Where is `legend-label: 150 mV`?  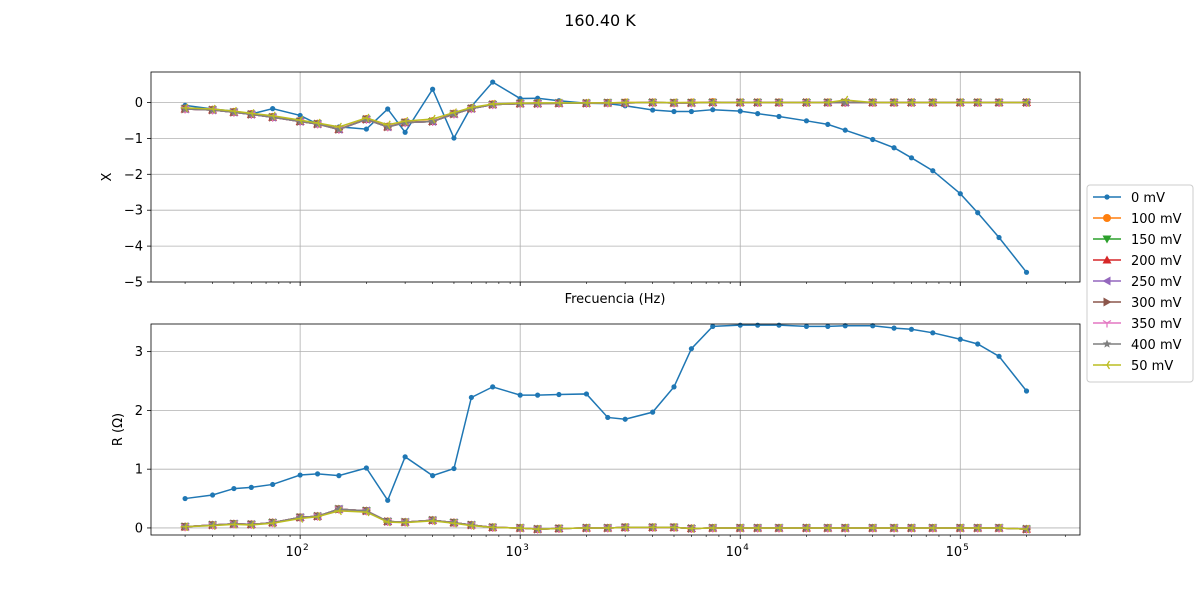
legend-label: 150 mV is located at coordinates (1156, 240).